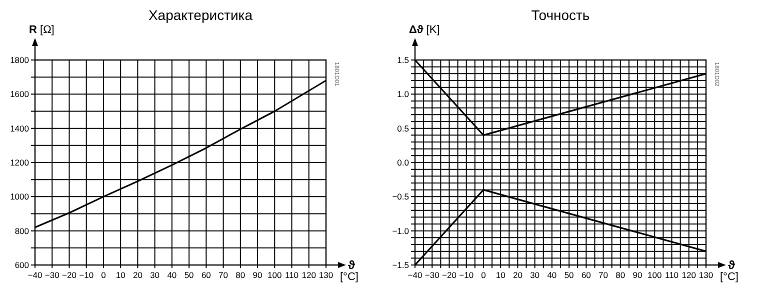 Image resolution: width=760 pixels, height=294 pixels. Describe the element at coordinates (403, 59) in the screenshot. I see `y-tick-label: 1.5` at that location.